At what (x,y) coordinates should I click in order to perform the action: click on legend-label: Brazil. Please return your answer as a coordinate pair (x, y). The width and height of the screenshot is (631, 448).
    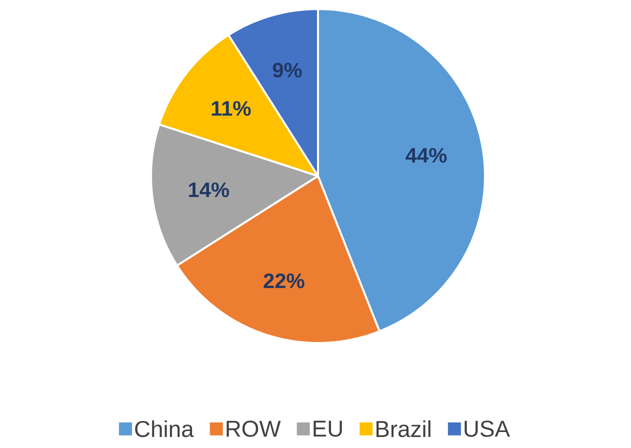
    Looking at the image, I should click on (403, 429).